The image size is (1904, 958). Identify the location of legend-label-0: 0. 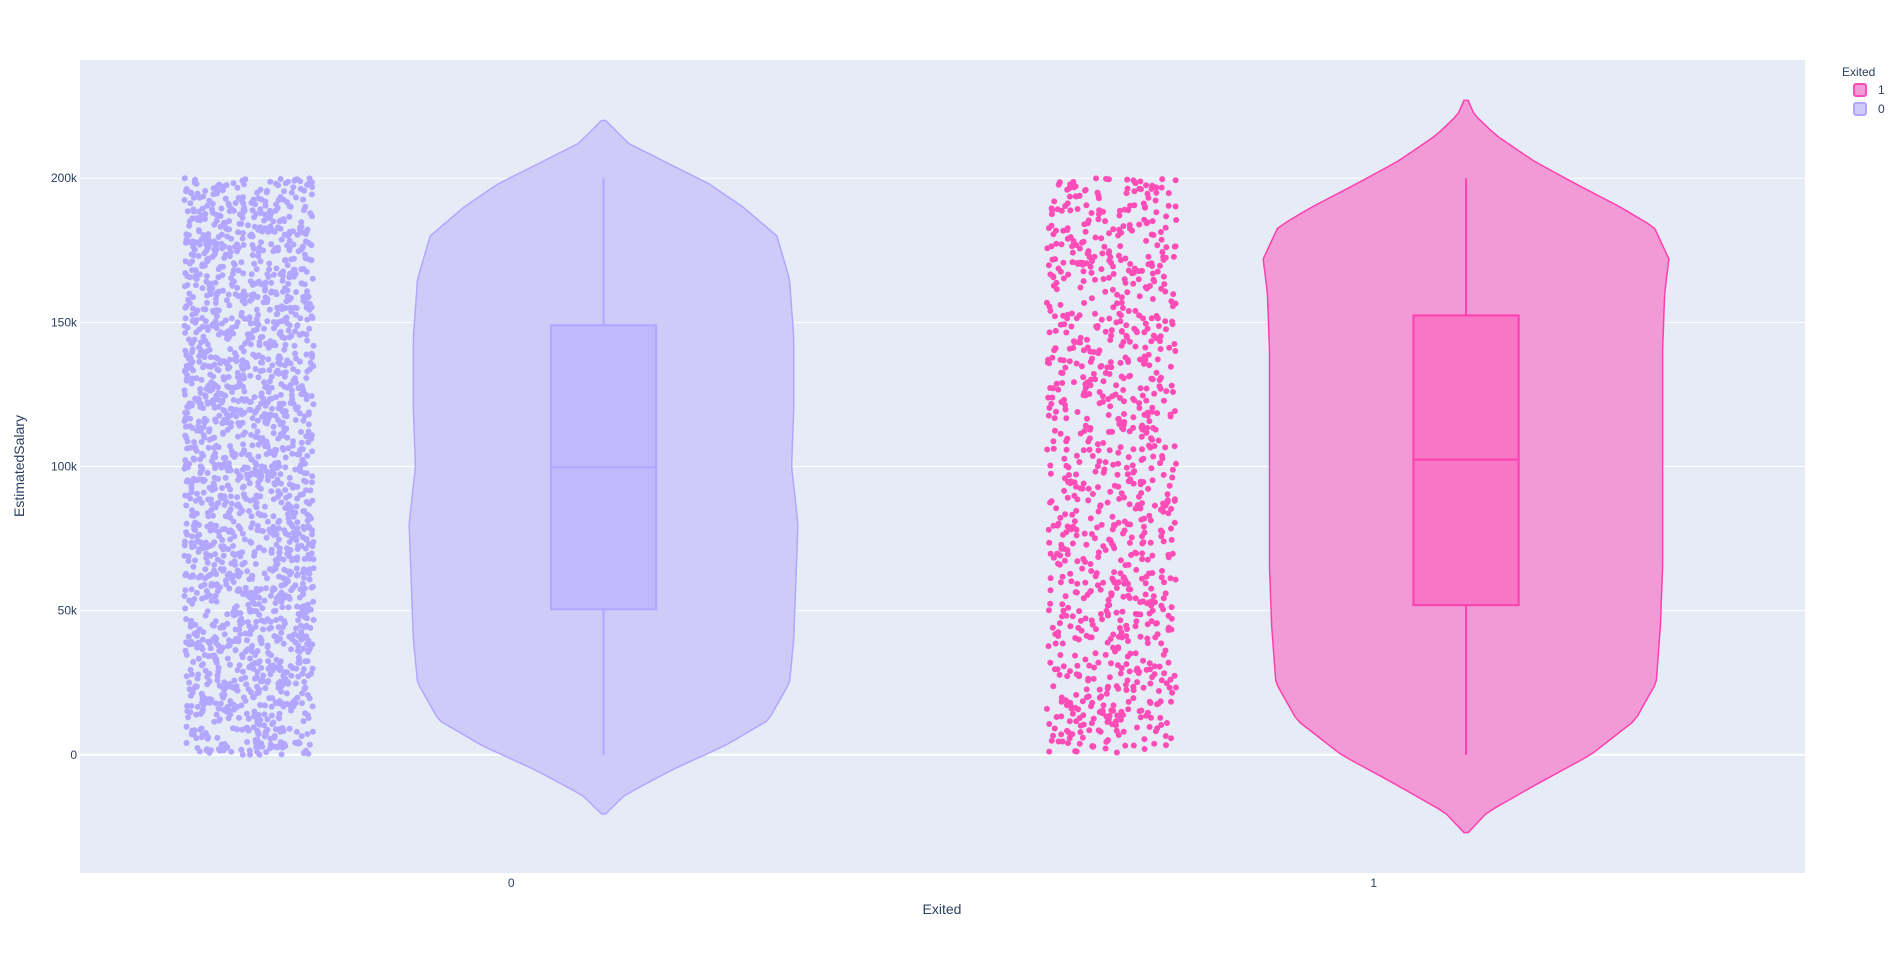
(1881, 109).